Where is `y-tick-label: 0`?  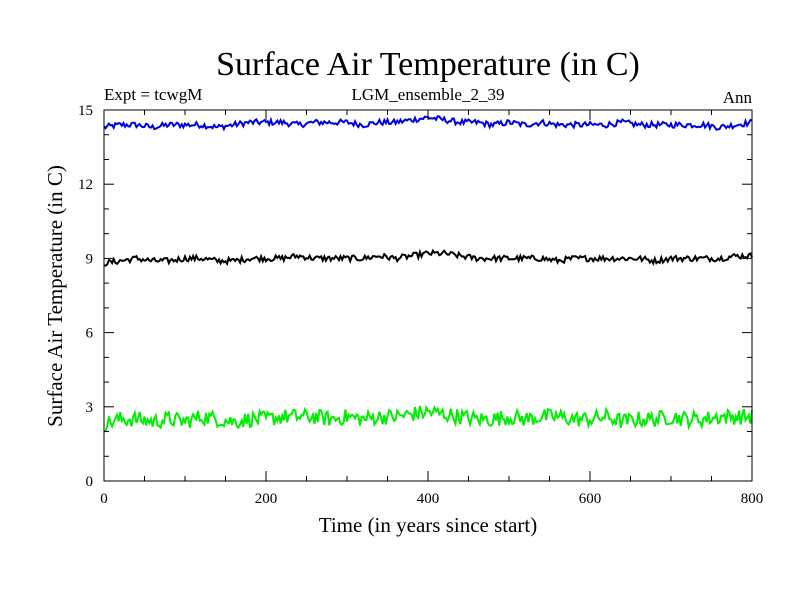
y-tick-label: 0 is located at coordinates (90, 482).